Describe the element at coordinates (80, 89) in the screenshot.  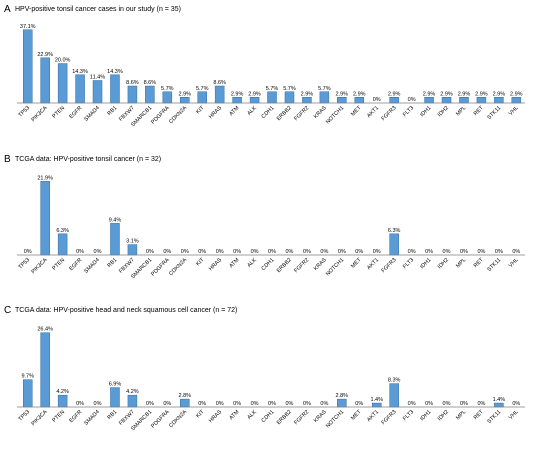
I see `bar-egfr` at that location.